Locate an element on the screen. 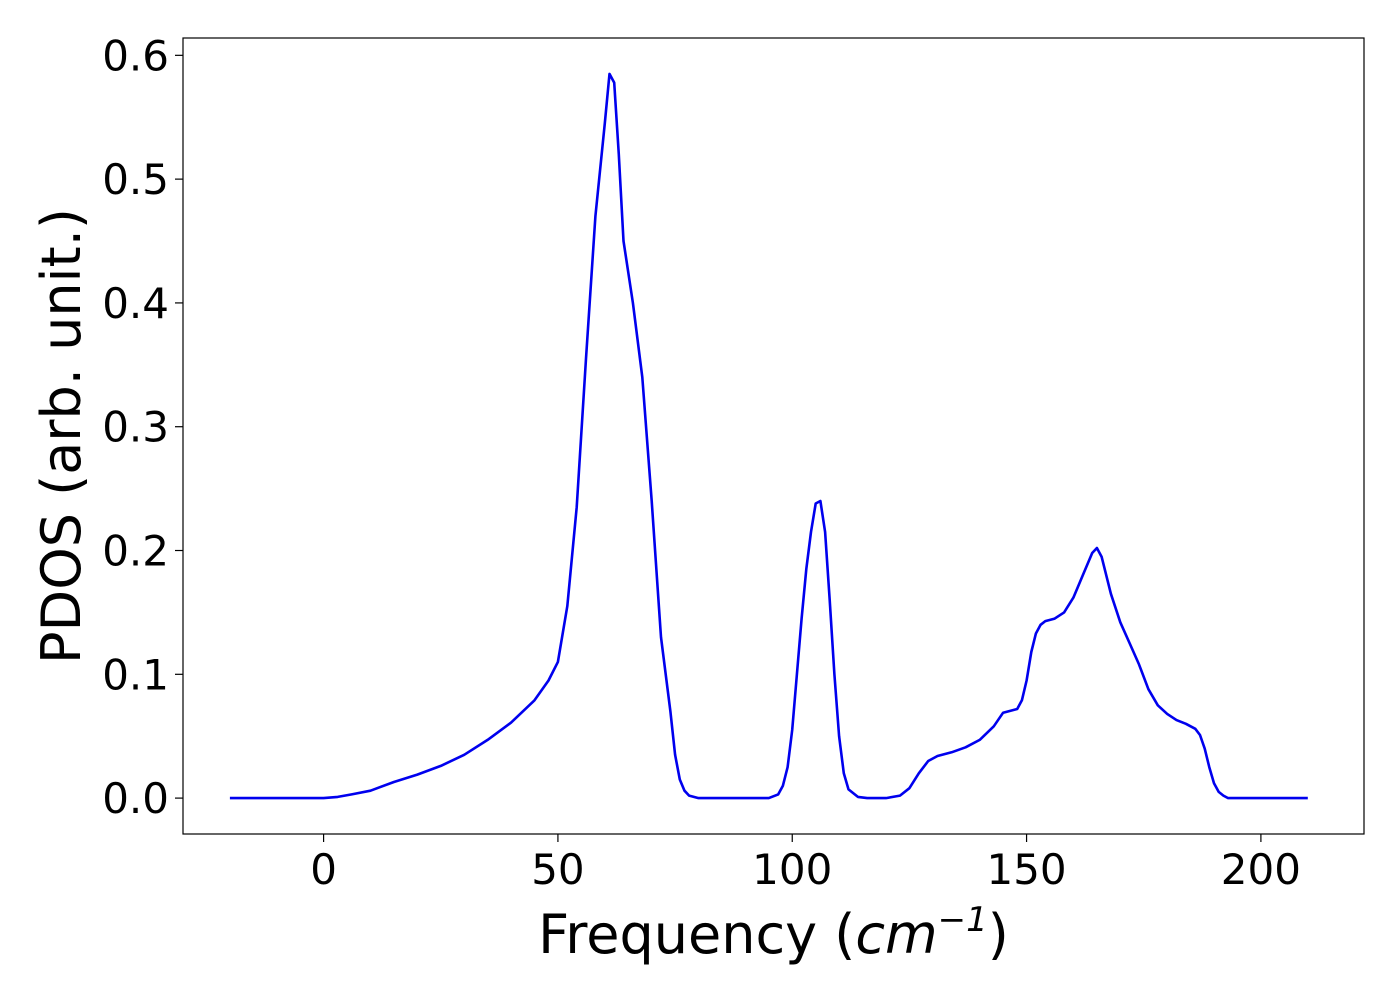 This screenshot has width=1400, height=1000. x-axis-ticks: 0 50 100 150 200 is located at coordinates (805, 864).